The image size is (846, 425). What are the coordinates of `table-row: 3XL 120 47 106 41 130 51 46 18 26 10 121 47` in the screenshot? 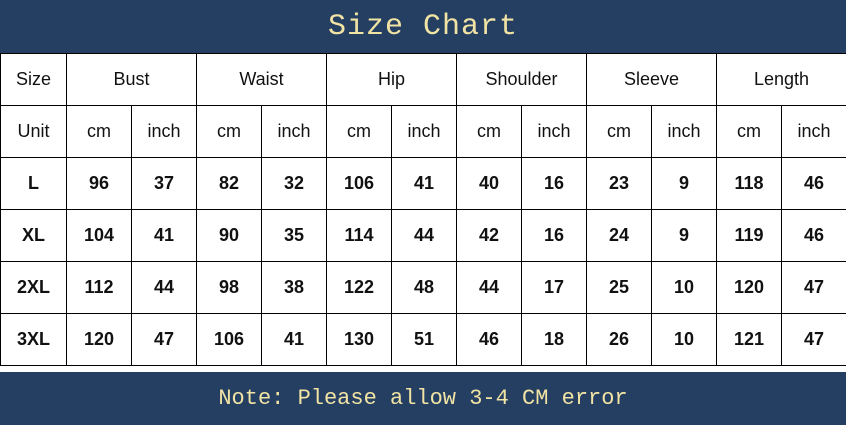 It's located at (423, 339).